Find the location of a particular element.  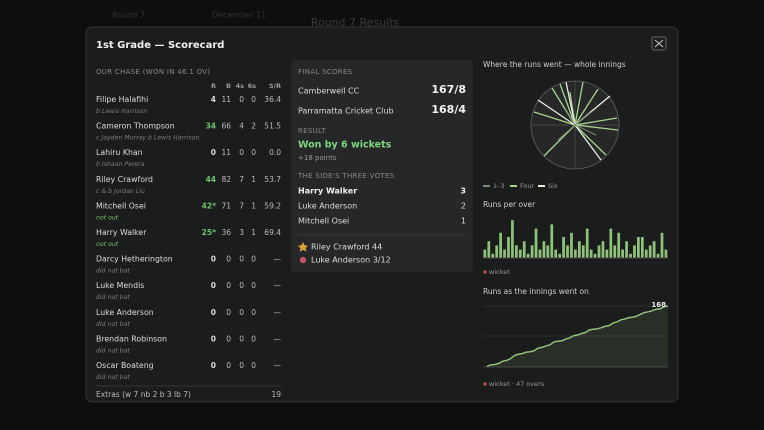

stat-cell: 36.4 is located at coordinates (272, 99).